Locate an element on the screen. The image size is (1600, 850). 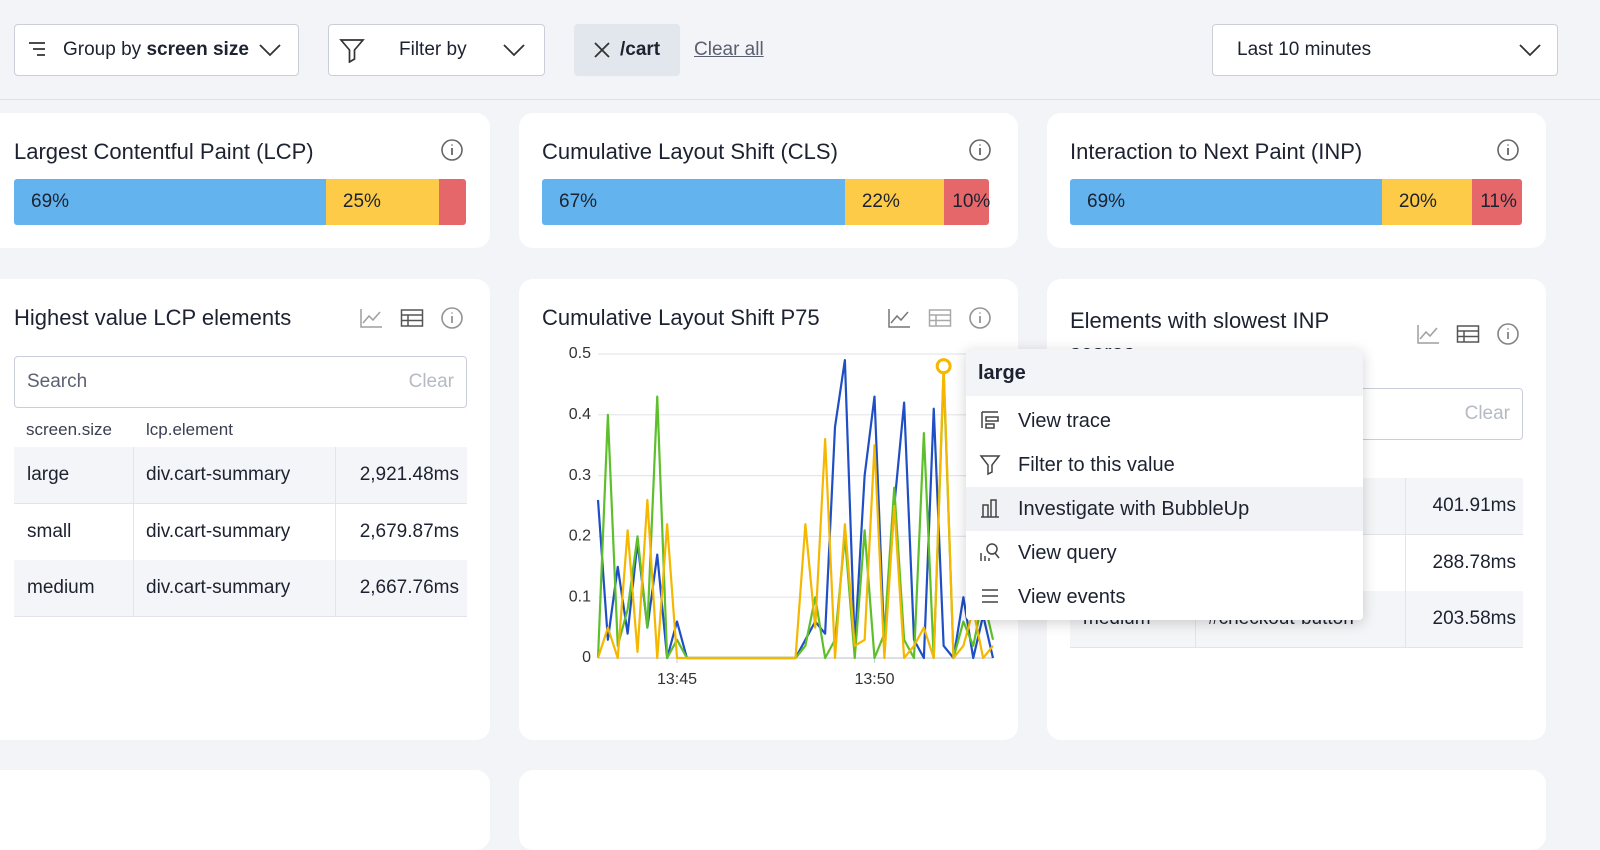
bar-segment: 11% is located at coordinates (1497, 202).